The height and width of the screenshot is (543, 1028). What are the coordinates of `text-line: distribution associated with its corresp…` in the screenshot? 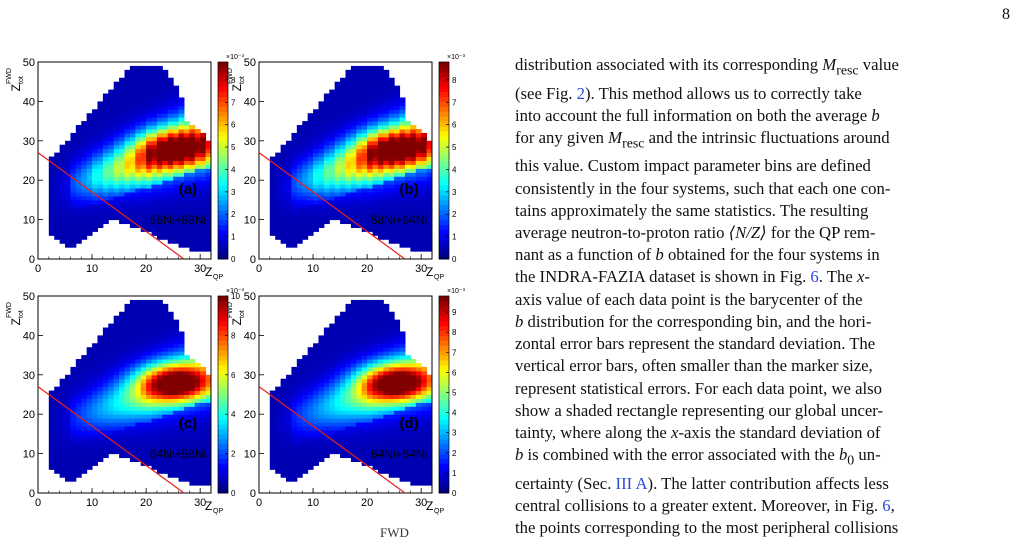 It's located at (707, 67).